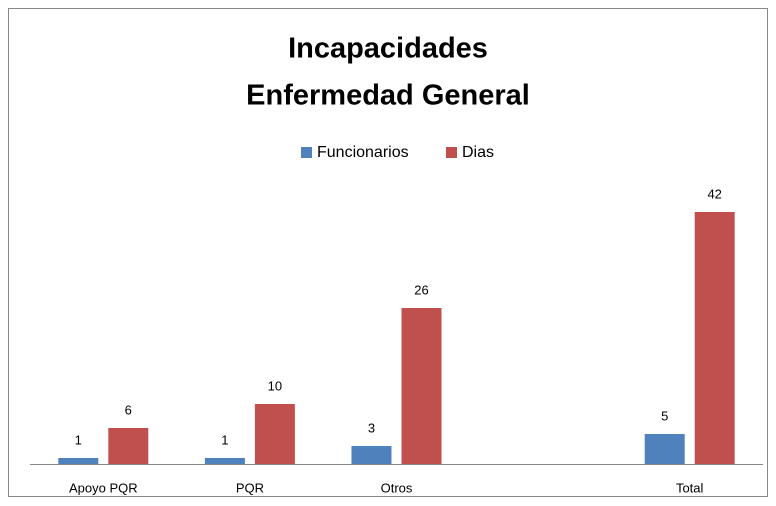 Image resolution: width=776 pixels, height=506 pixels. Describe the element at coordinates (714, 193) in the screenshot. I see `data-label: 42` at that location.